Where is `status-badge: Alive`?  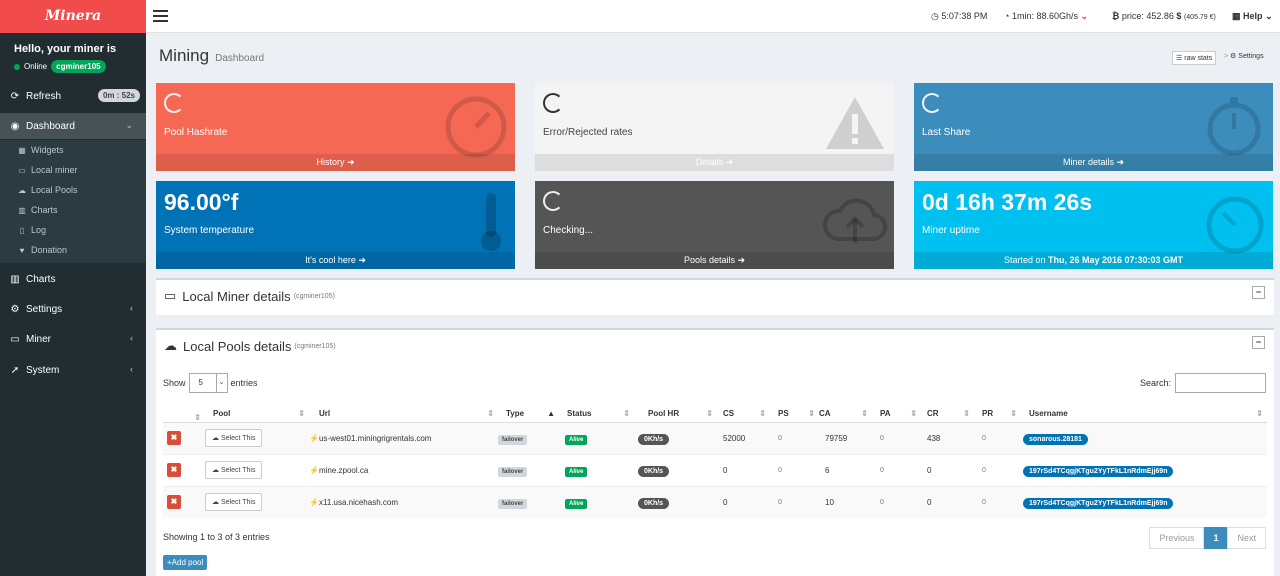
status-badge: Alive is located at coordinates (576, 503).